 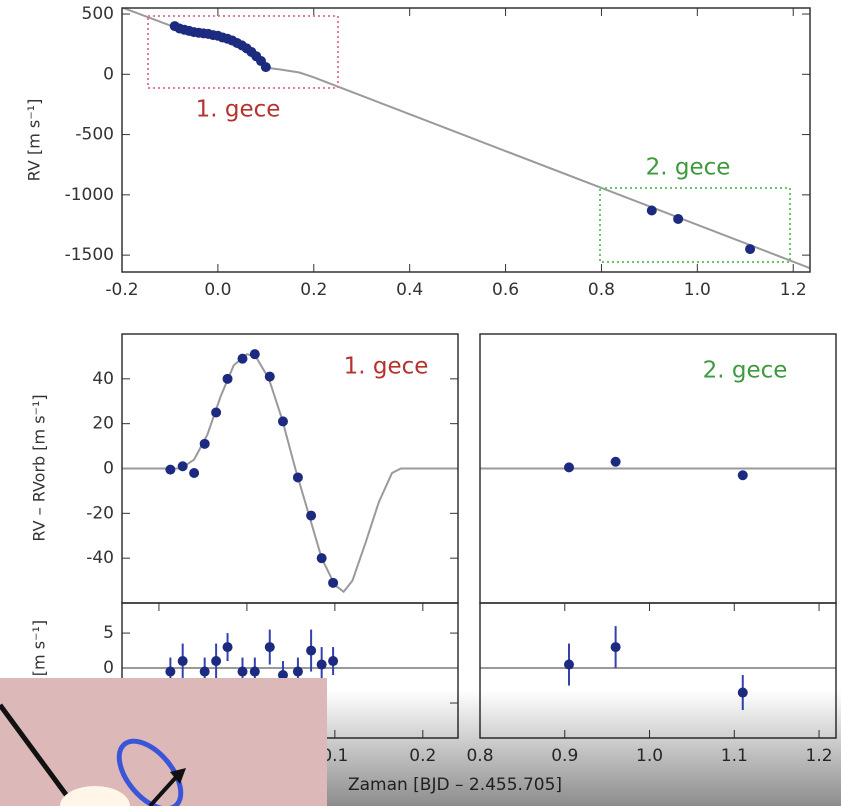 What do you see at coordinates (313, 290) in the screenshot?
I see `x-tick-label: 0.2` at bounding box center [313, 290].